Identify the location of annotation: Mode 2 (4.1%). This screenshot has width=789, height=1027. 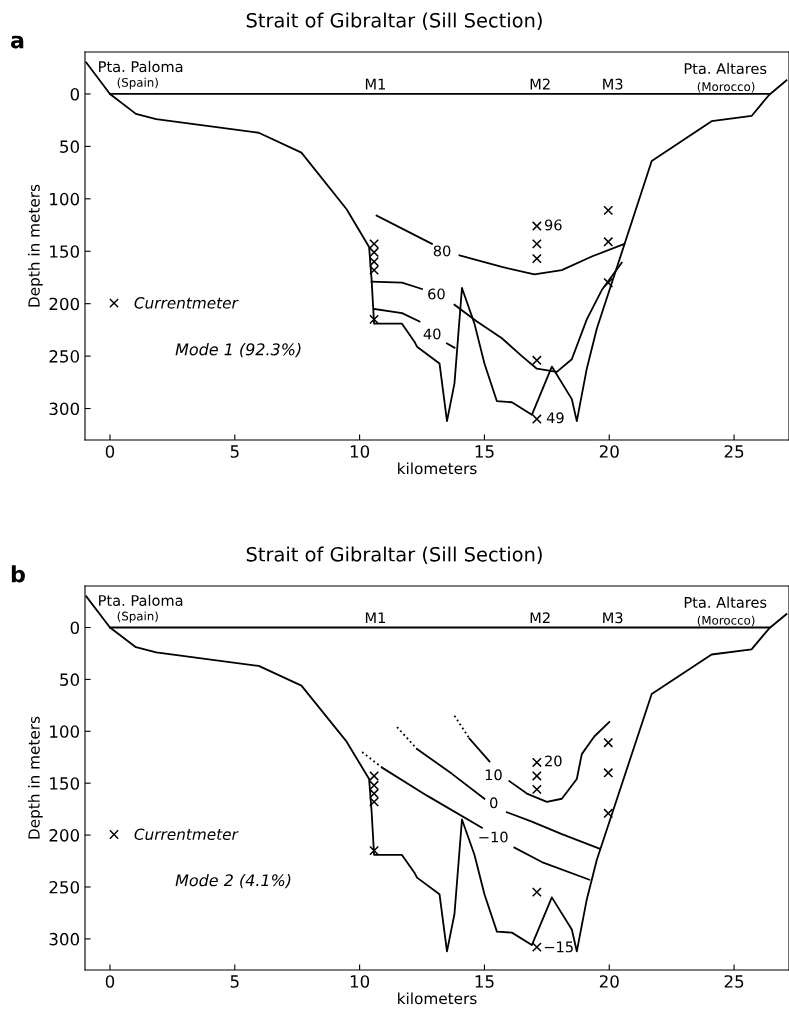
(233, 881).